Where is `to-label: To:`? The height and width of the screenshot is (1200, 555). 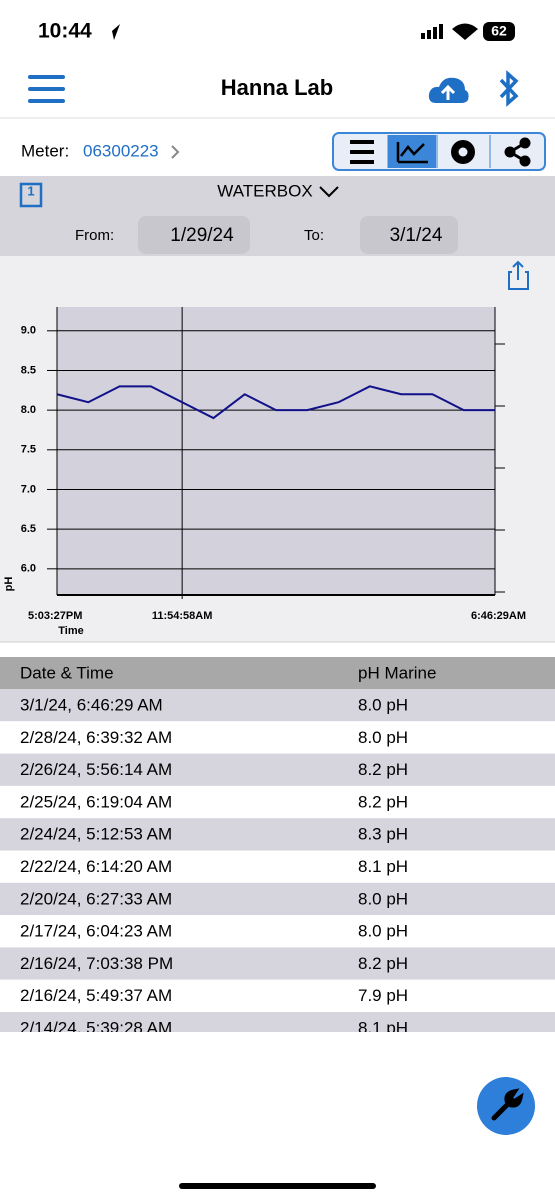 to-label: To: is located at coordinates (314, 235).